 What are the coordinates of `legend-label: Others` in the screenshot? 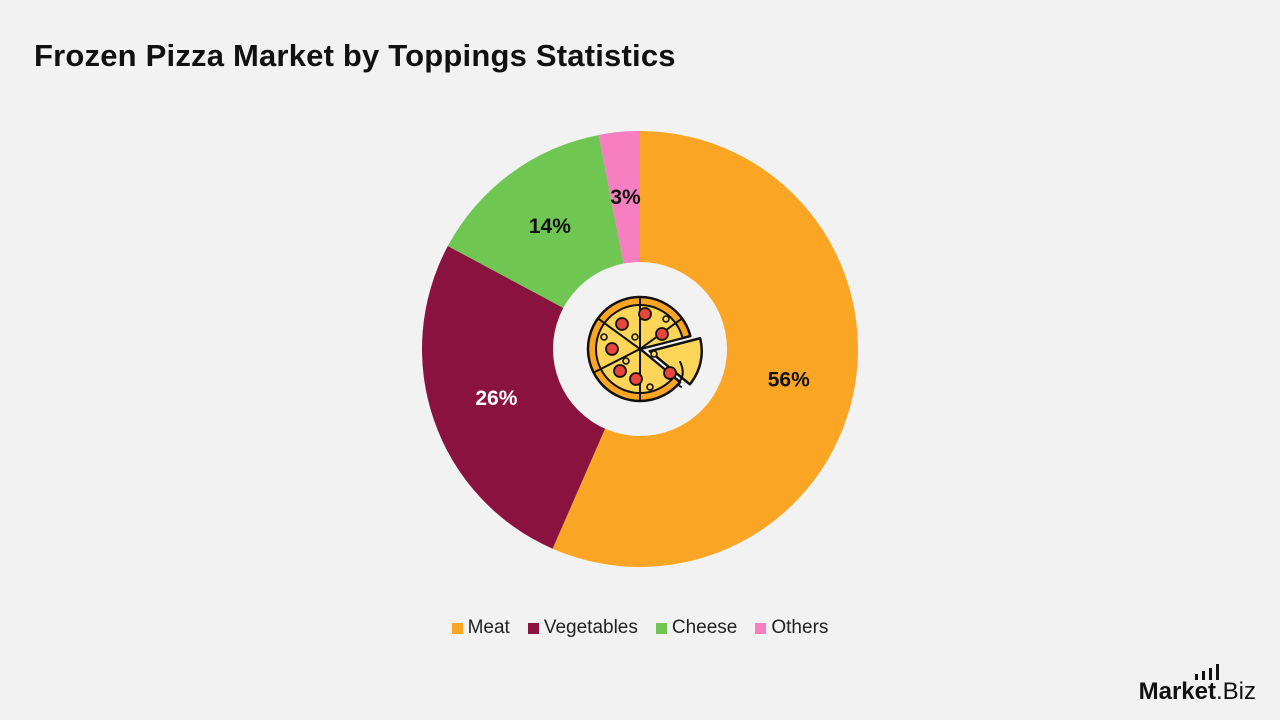 It's located at (800, 627).